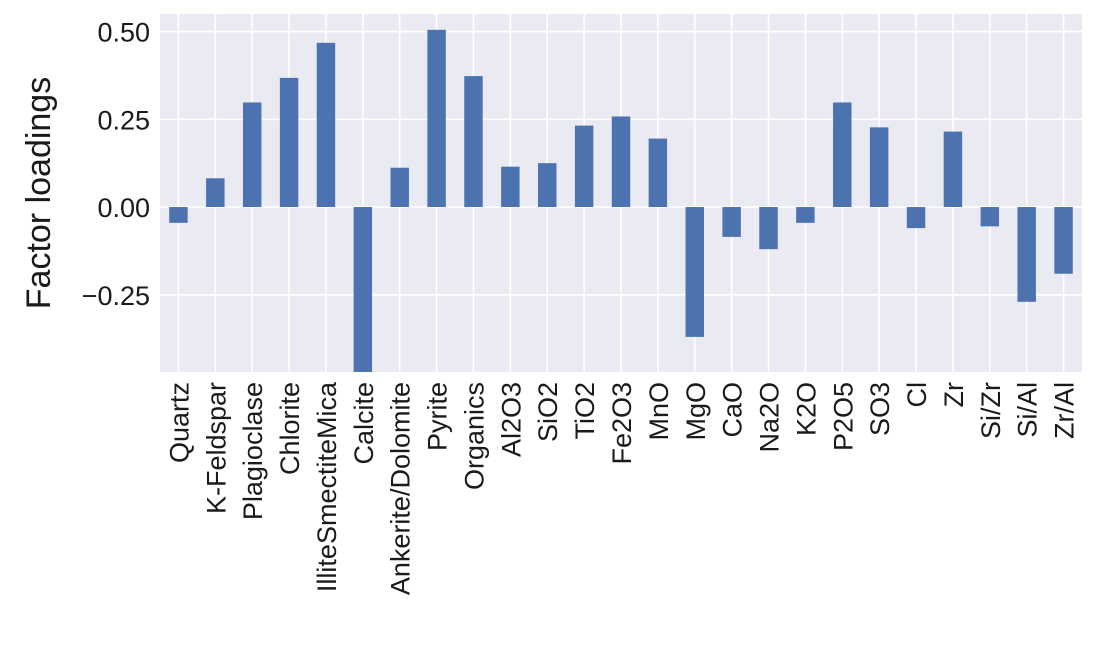  I want to click on x-tick-label: K2O, so click(806, 409).